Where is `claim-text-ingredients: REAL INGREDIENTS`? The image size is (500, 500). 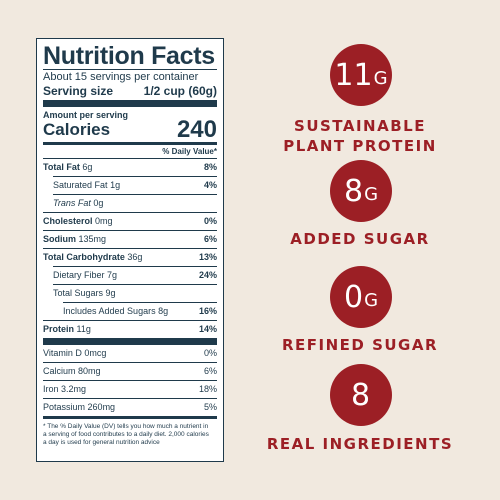 claim-text-ingredients: REAL INGREDIENTS is located at coordinates (360, 444).